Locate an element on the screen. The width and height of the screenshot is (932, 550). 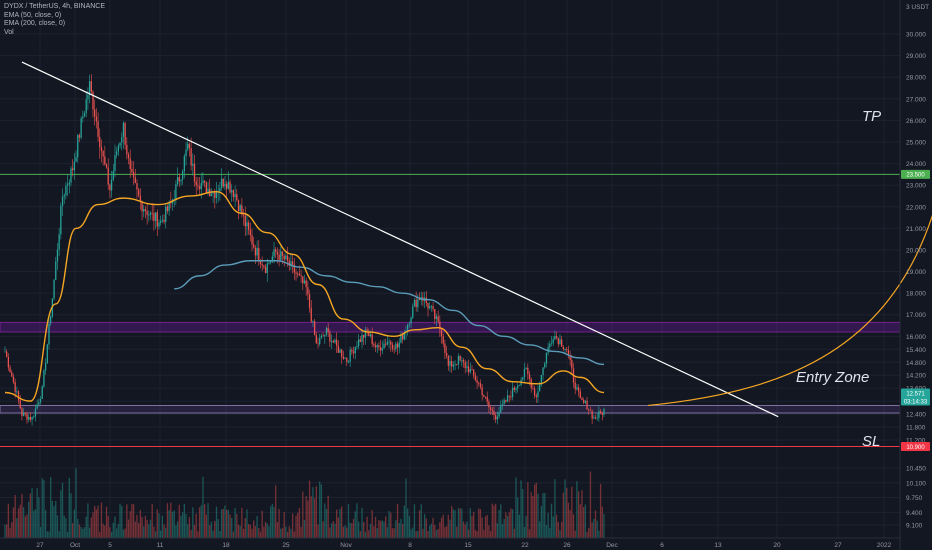
y-tick-label: 17.000 is located at coordinates (916, 315).